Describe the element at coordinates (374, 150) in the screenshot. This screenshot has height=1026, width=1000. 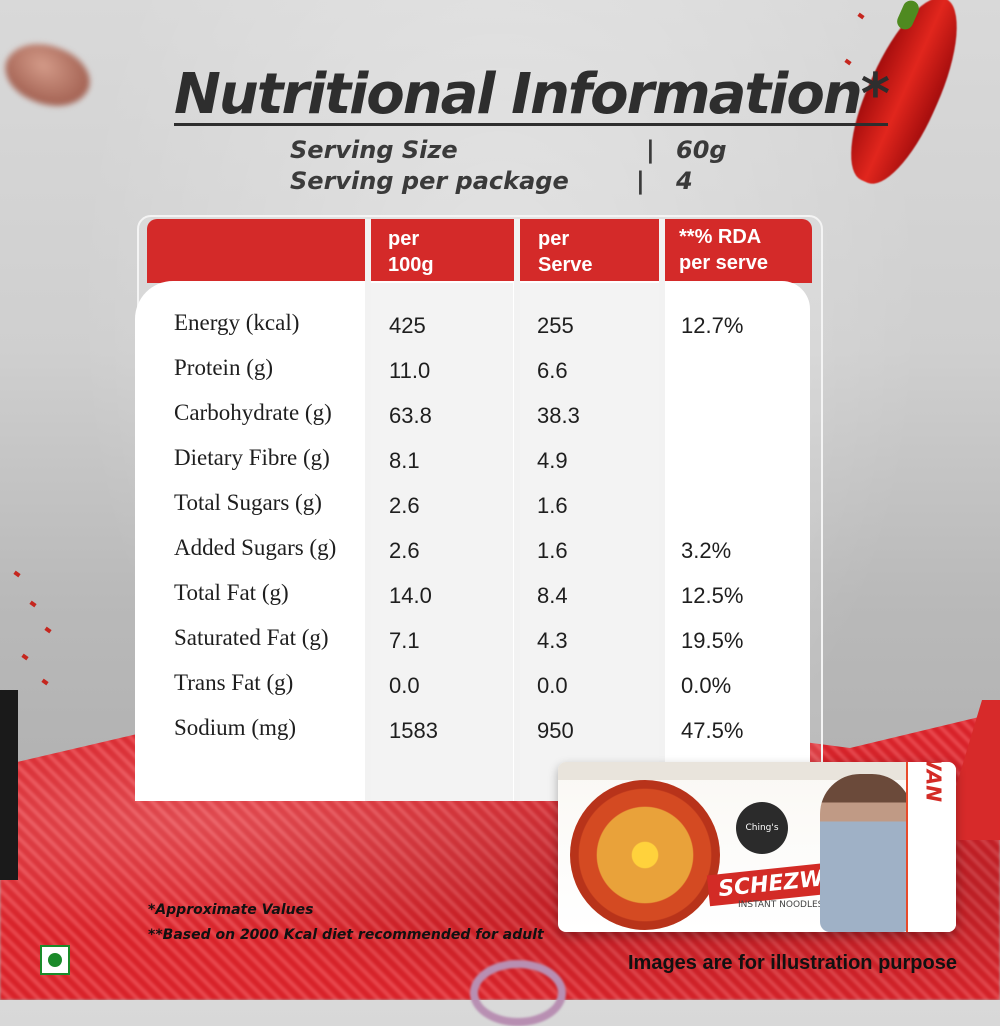
I see `serving-size-label: Serving Size` at that location.